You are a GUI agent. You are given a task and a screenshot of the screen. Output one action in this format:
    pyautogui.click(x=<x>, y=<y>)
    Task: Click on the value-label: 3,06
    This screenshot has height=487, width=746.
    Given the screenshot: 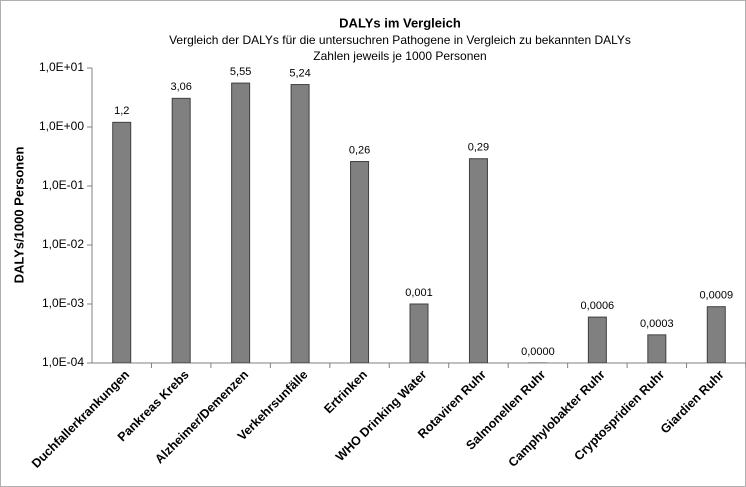 What is the action you would take?
    pyautogui.click(x=180, y=87)
    